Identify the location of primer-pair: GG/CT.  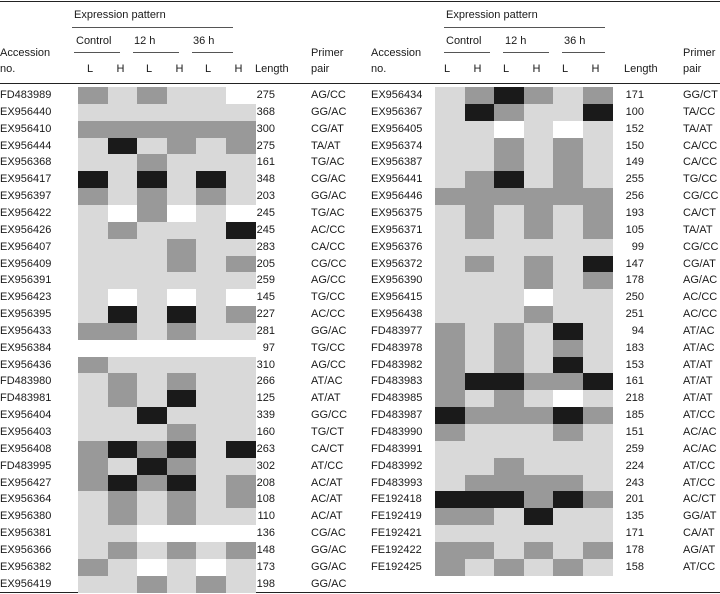
(700, 95).